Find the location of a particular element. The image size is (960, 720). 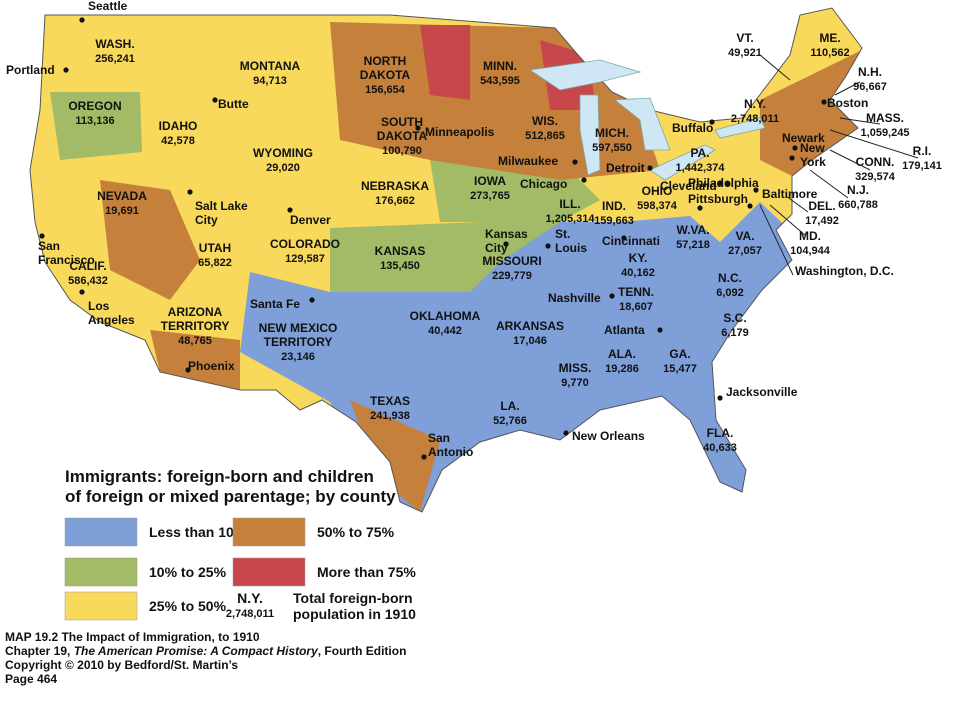

state-name: CALIF. is located at coordinates (87, 266).